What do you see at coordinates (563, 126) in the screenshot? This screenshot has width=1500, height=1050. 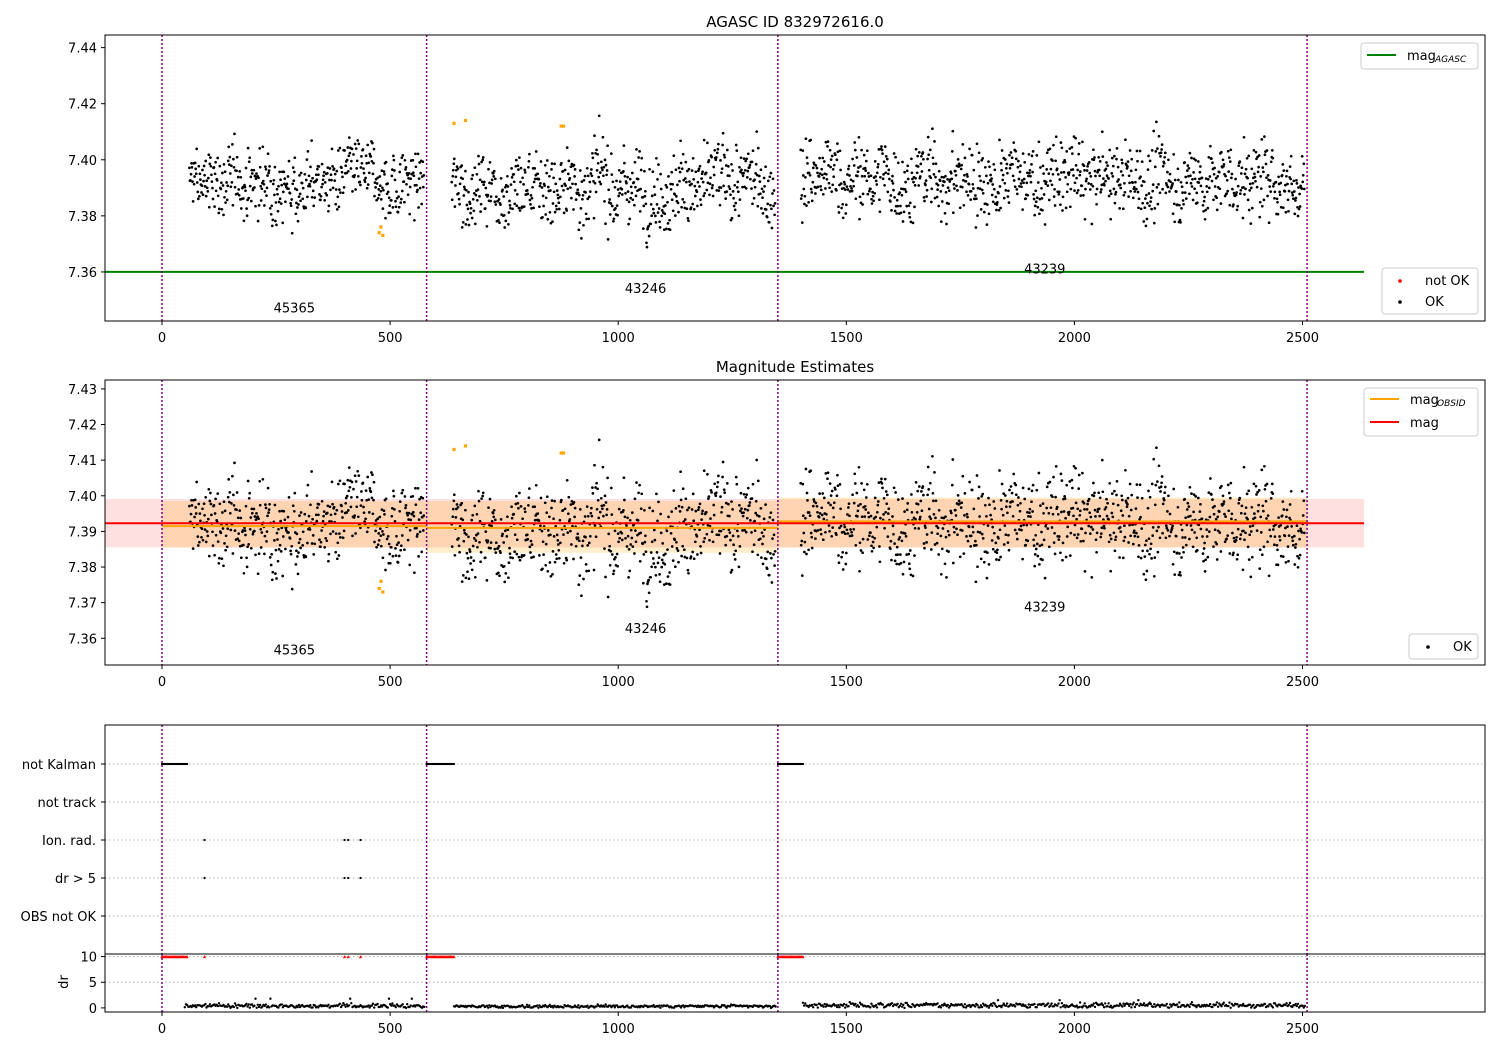 I see `agasc-dropped-point` at bounding box center [563, 126].